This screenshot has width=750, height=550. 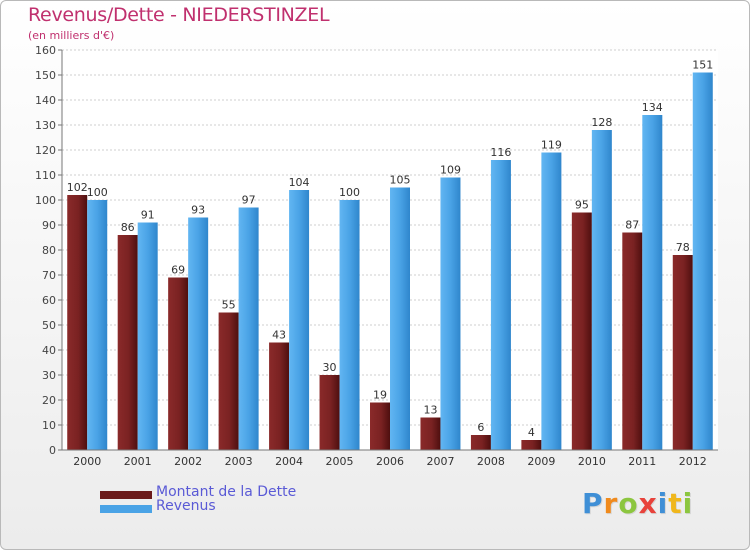 What do you see at coordinates (279, 335) in the screenshot?
I see `data-label: 43` at bounding box center [279, 335].